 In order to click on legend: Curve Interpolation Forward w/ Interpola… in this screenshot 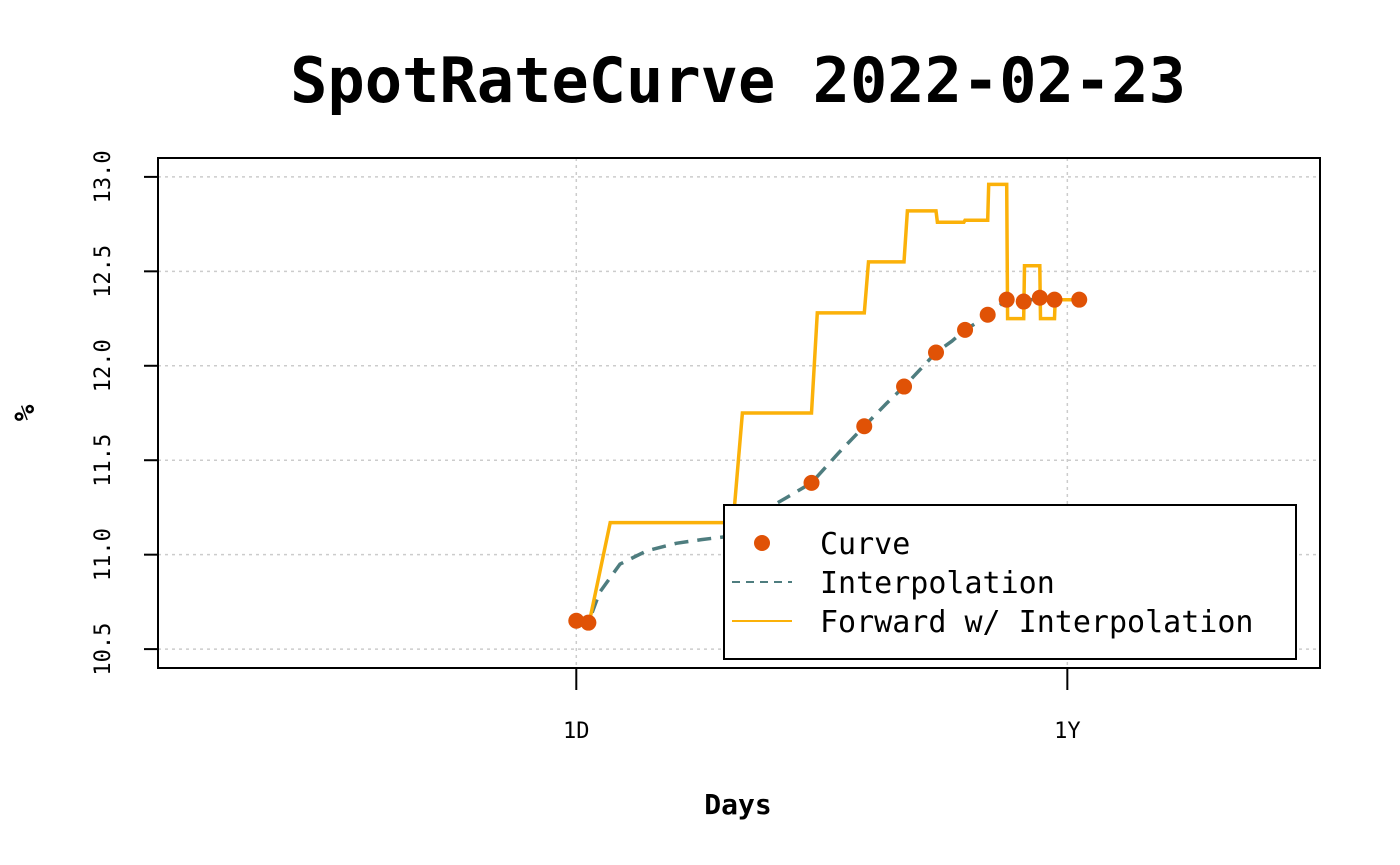, I will do `click(1010, 582)`.